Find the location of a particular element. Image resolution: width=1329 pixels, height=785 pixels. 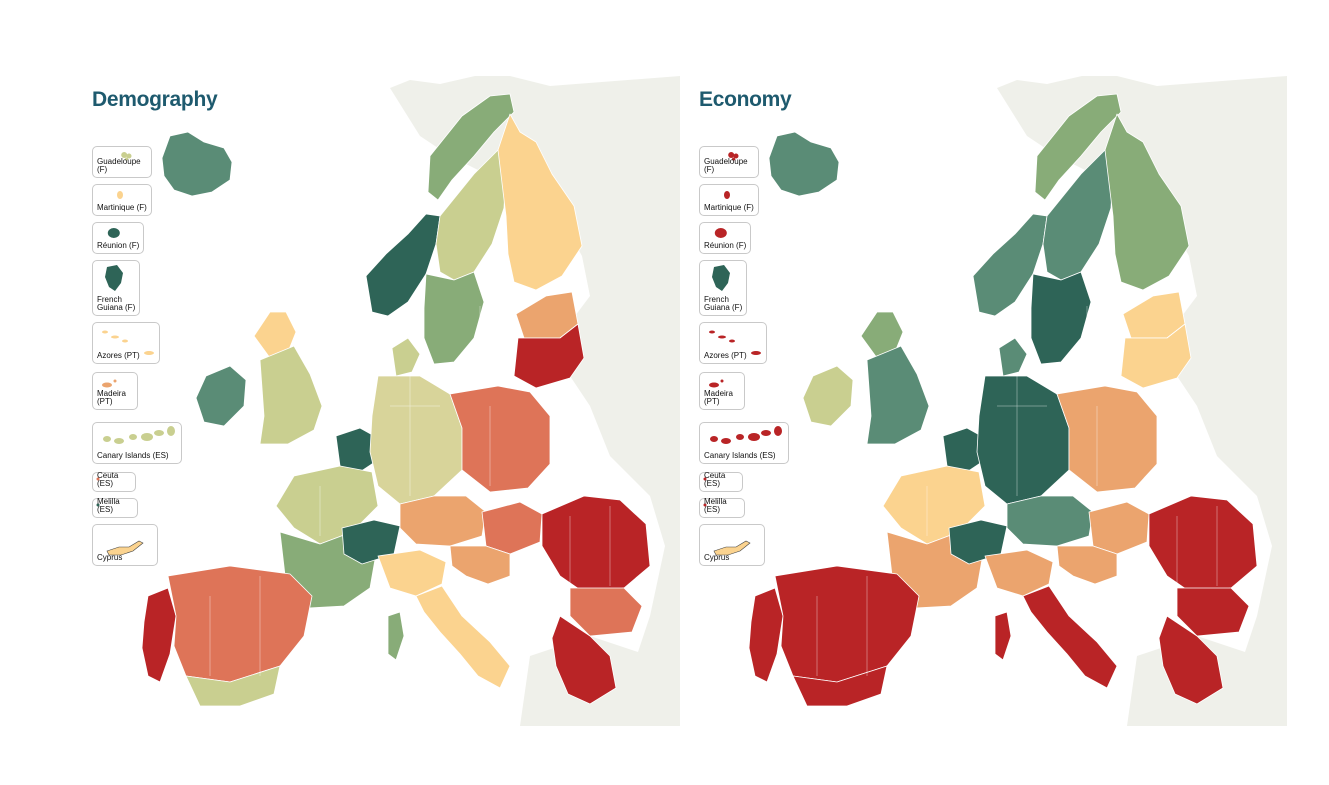

inset-r-union-f: Réunion (F) is located at coordinates (725, 238).